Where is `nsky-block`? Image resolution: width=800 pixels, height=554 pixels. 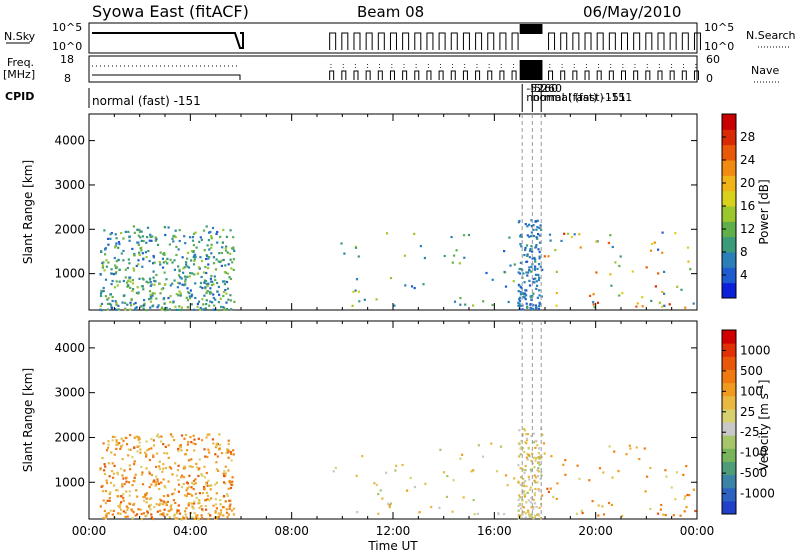
nsky-block is located at coordinates (168, 40).